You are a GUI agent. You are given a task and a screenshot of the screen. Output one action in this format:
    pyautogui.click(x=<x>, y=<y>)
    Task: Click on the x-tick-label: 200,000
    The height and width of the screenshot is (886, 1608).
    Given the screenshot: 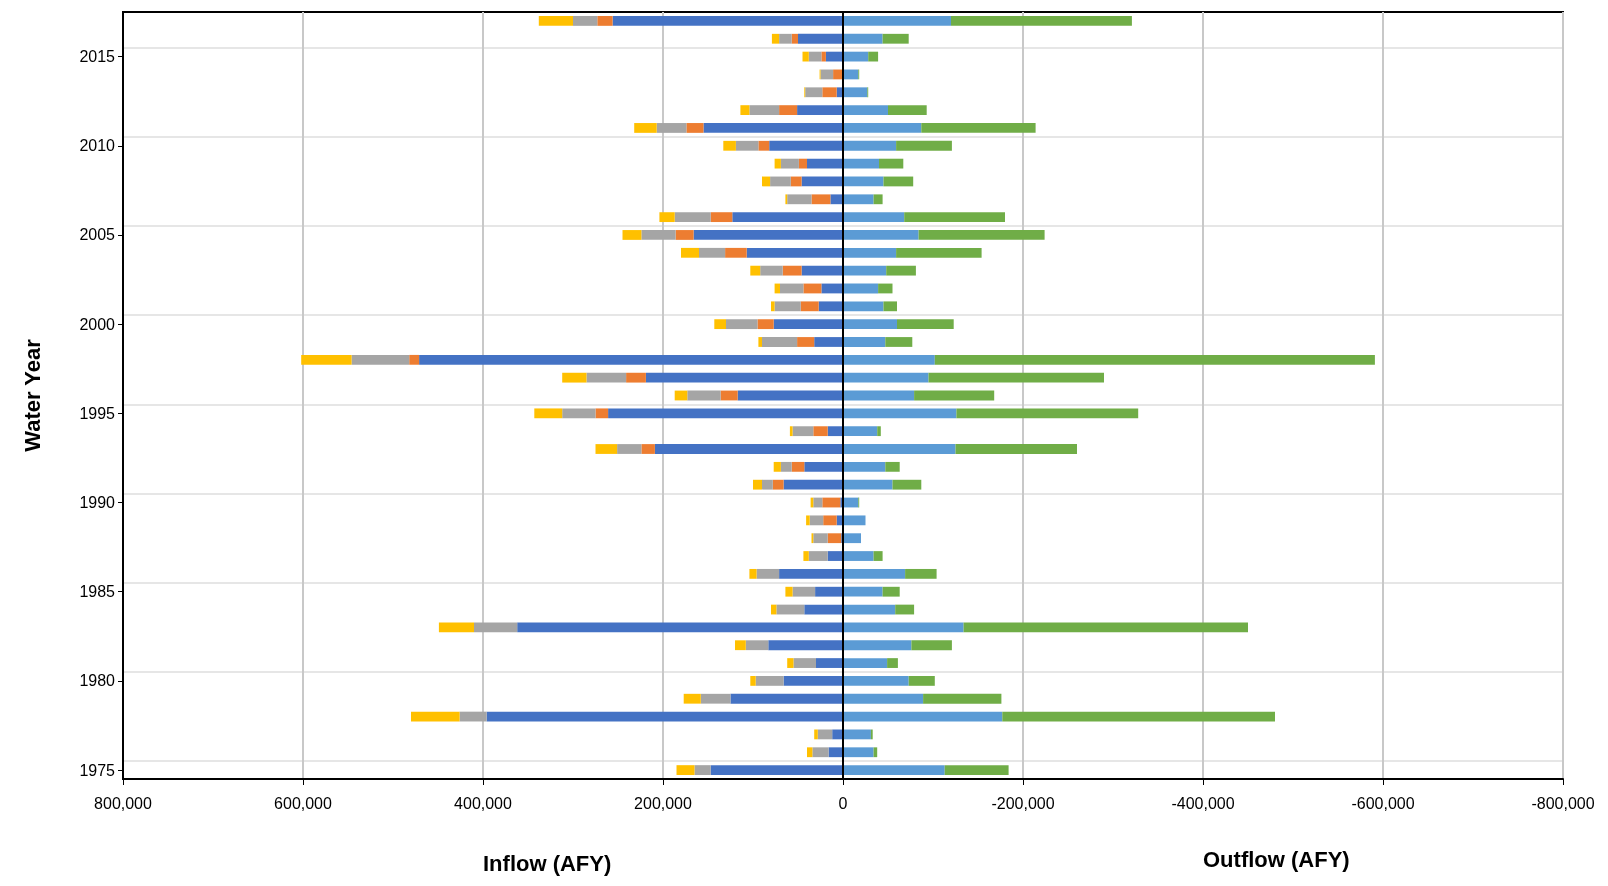 What is the action you would take?
    pyautogui.click(x=663, y=803)
    